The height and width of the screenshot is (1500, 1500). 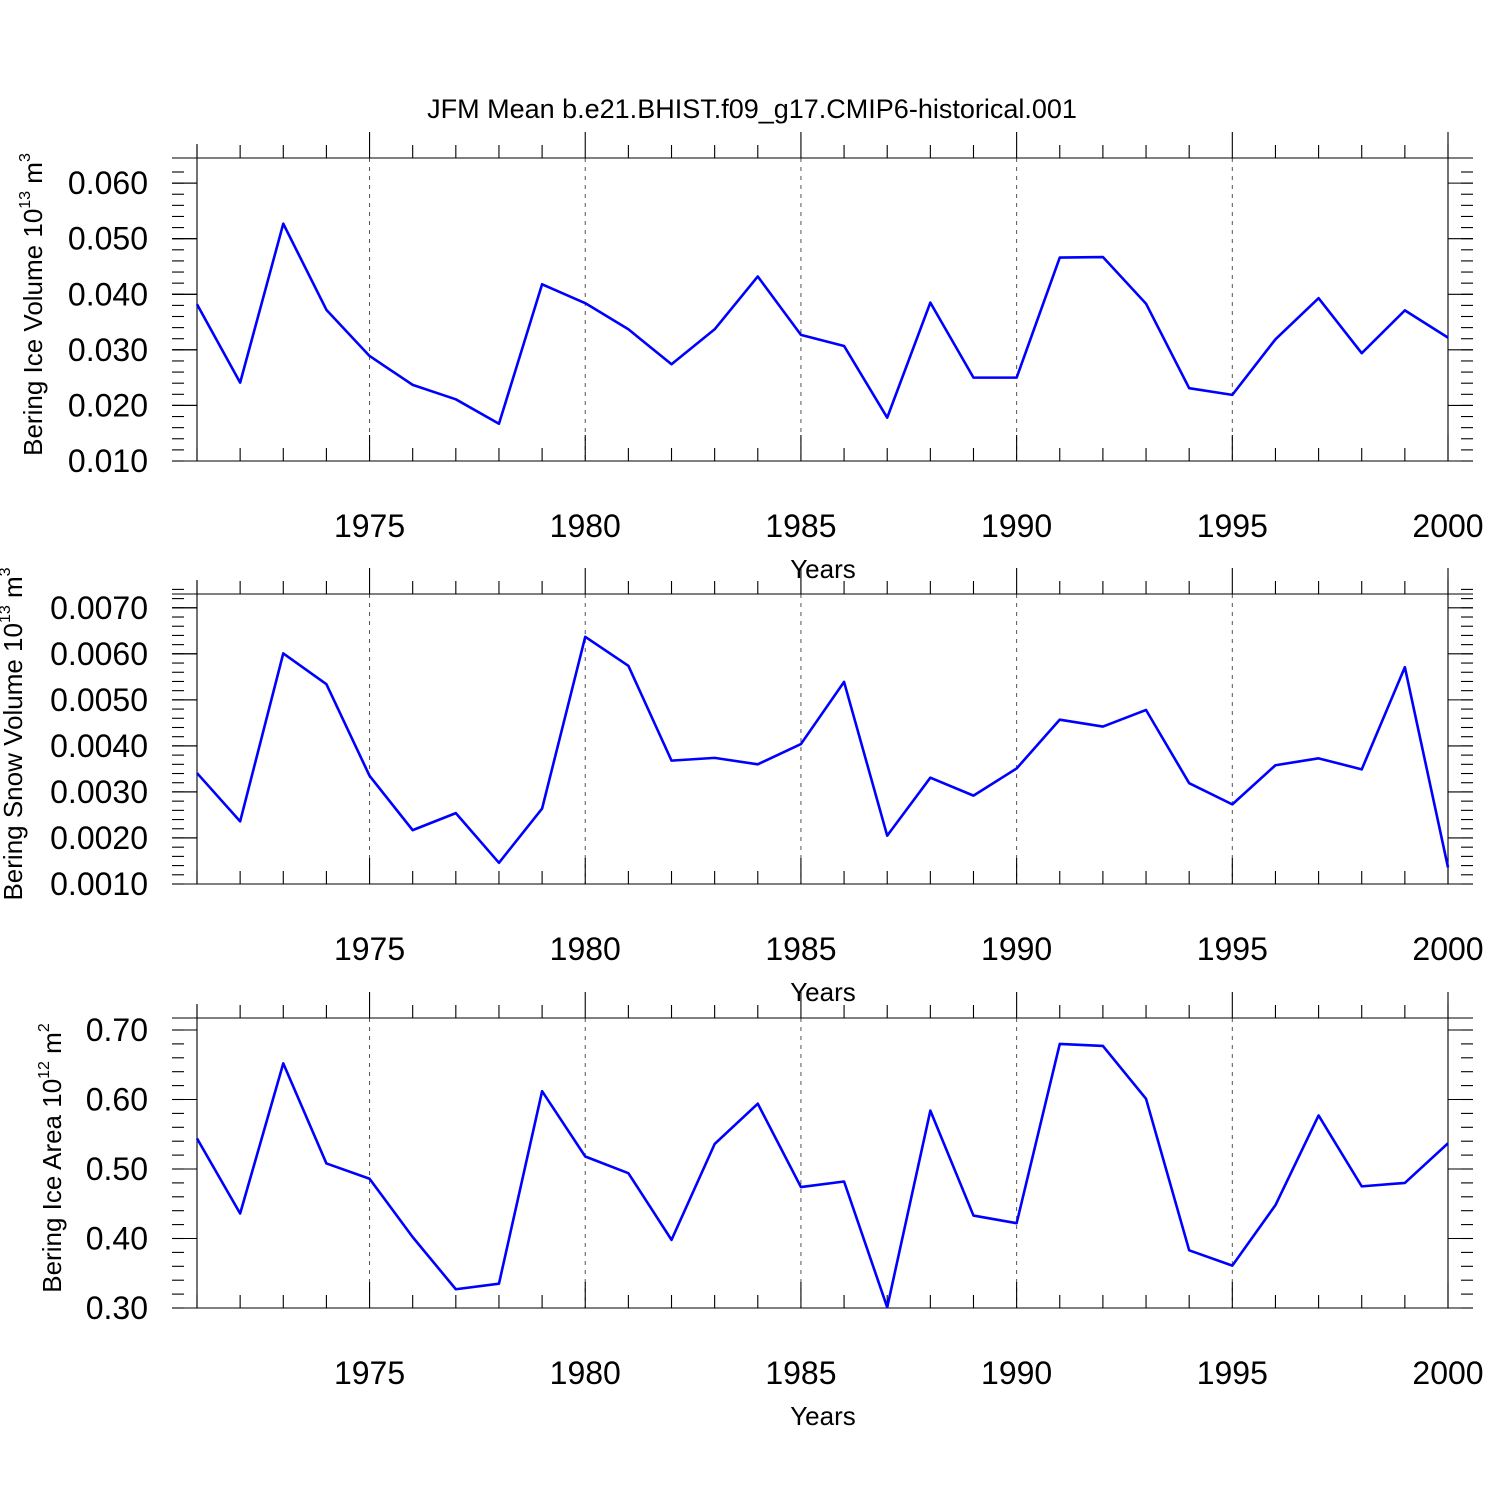 What do you see at coordinates (99, 746) in the screenshot?
I see `y-tick-label: 0.0040` at bounding box center [99, 746].